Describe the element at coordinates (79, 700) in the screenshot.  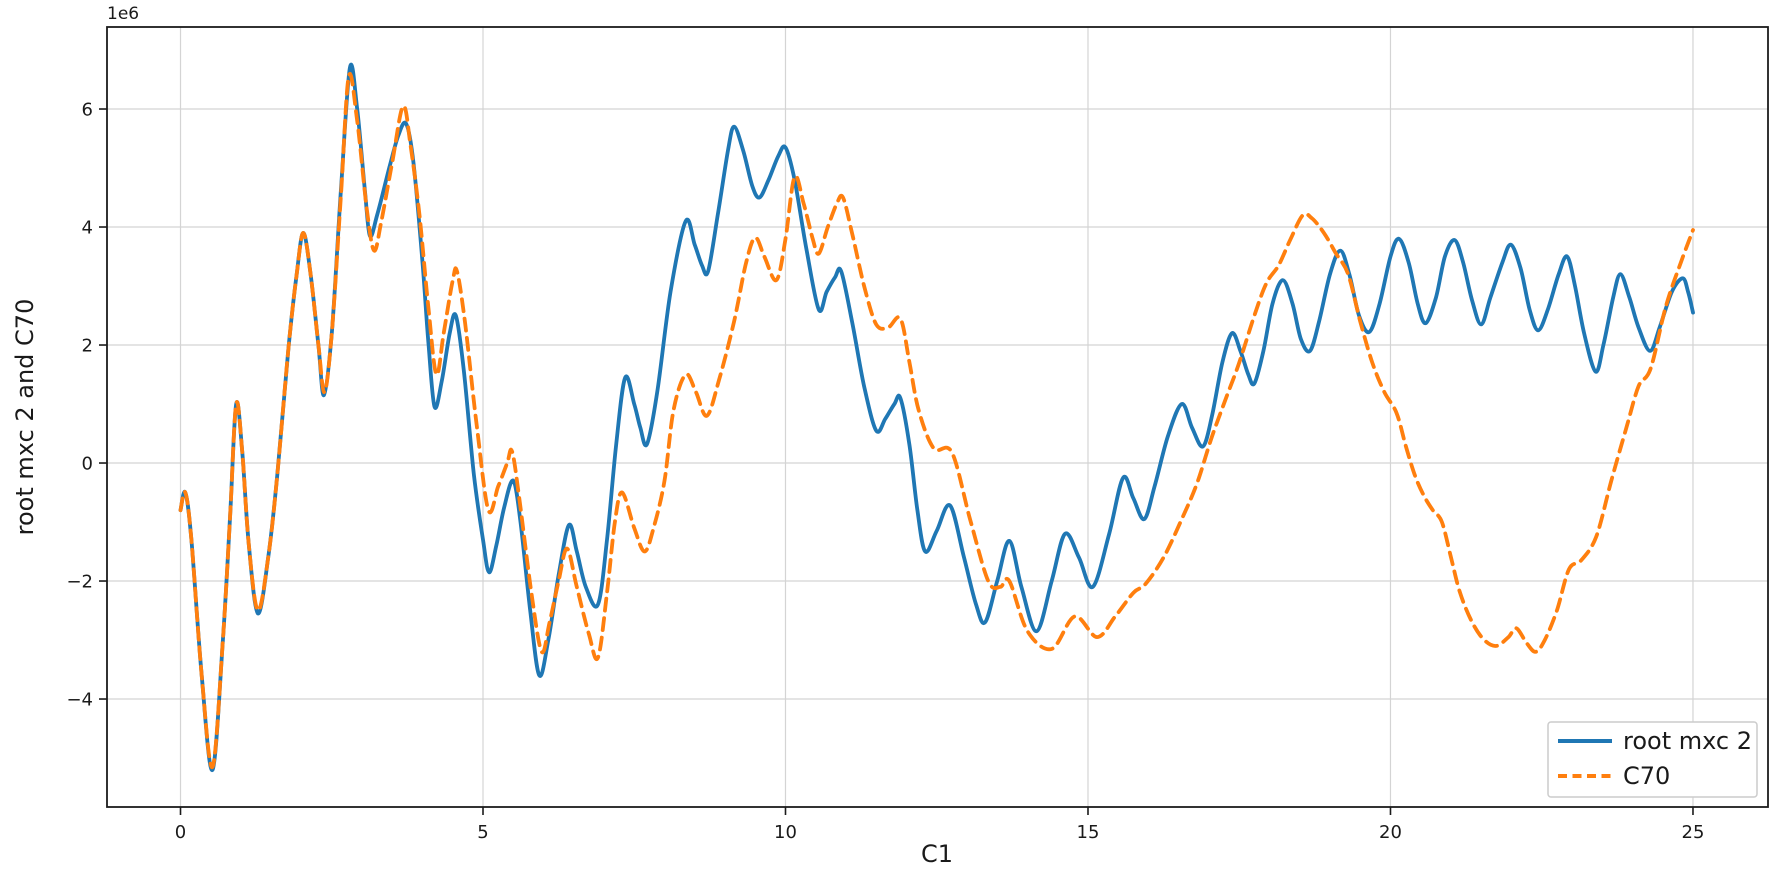
I see `y-tick-label: −4` at that location.